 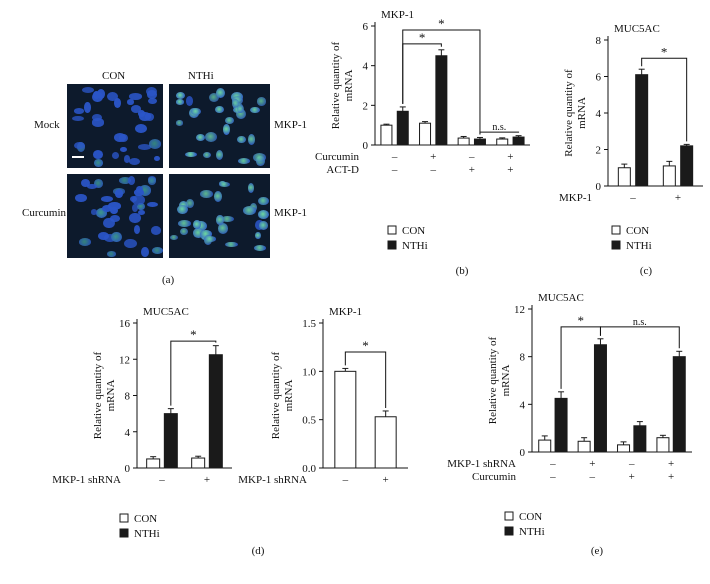 I want to click on micrograph-con-mock, so click(x=115, y=126).